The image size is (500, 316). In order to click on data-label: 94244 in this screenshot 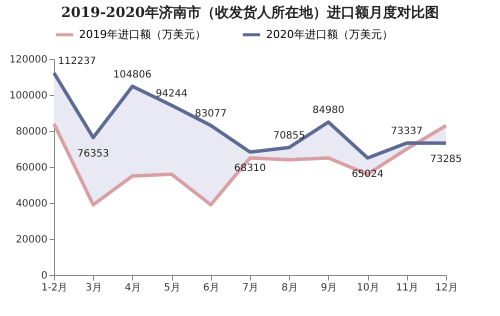, I will do `click(172, 94)`.